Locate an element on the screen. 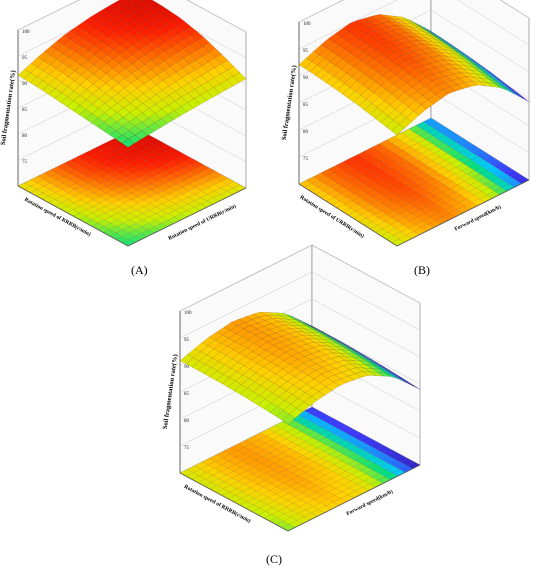 The width and height of the screenshot is (550, 572). panel-label-b: (B) is located at coordinates (422, 270).